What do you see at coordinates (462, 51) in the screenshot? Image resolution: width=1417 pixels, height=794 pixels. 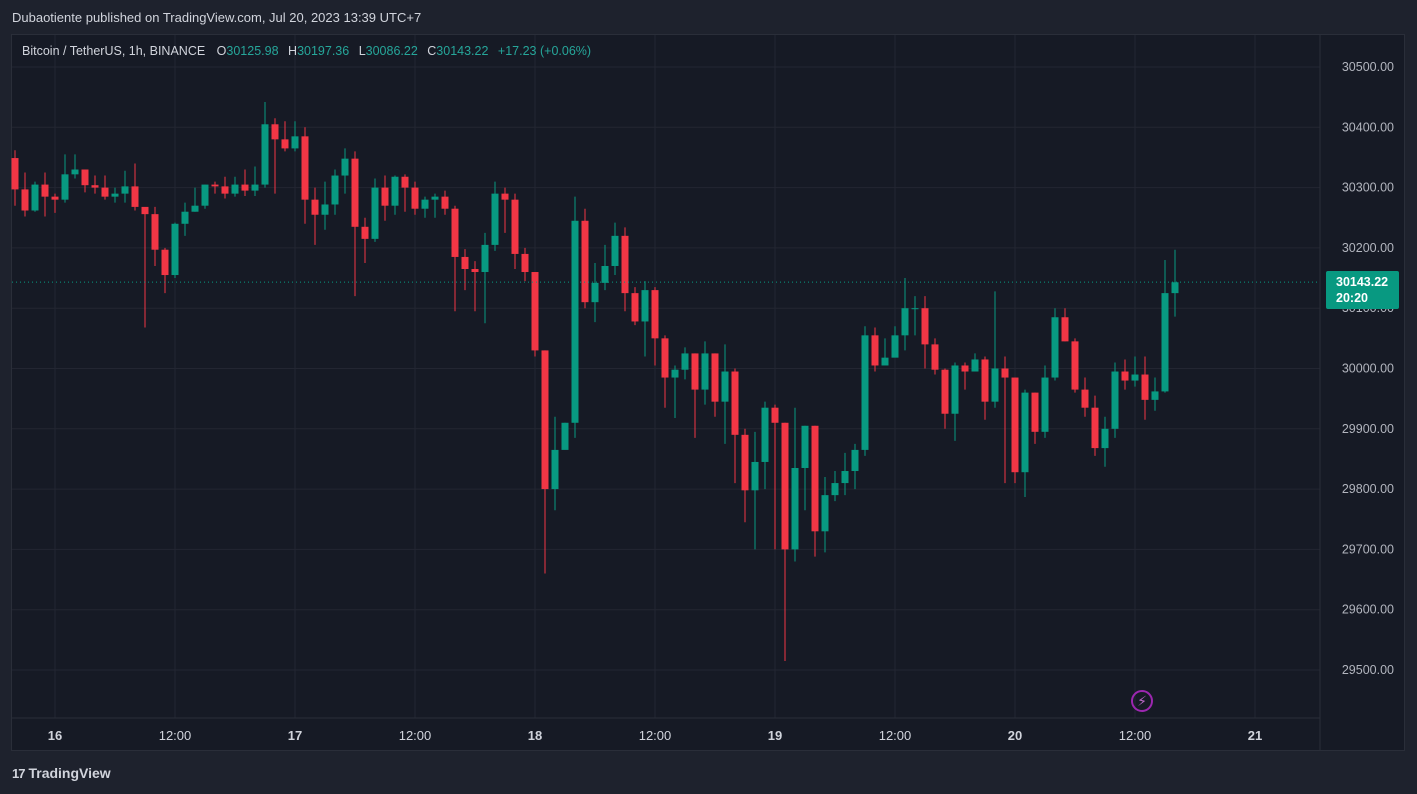 I see `close-value: 30143.22` at bounding box center [462, 51].